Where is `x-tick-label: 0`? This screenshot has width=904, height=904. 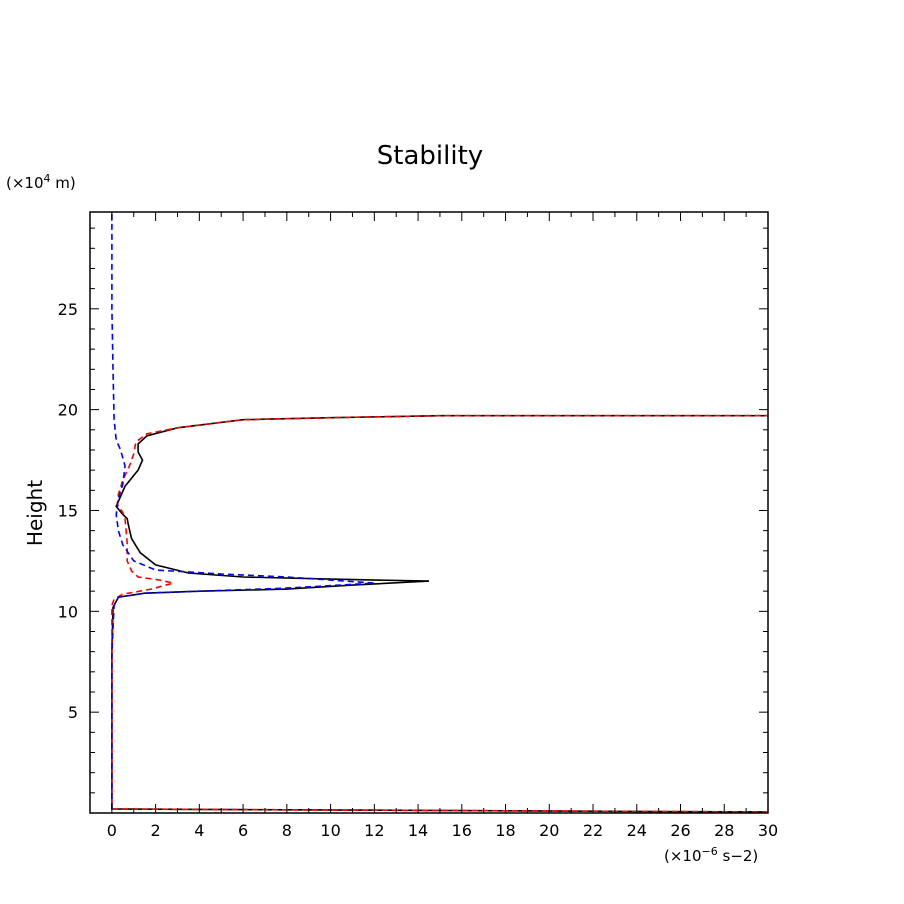 x-tick-label: 0 is located at coordinates (112, 830).